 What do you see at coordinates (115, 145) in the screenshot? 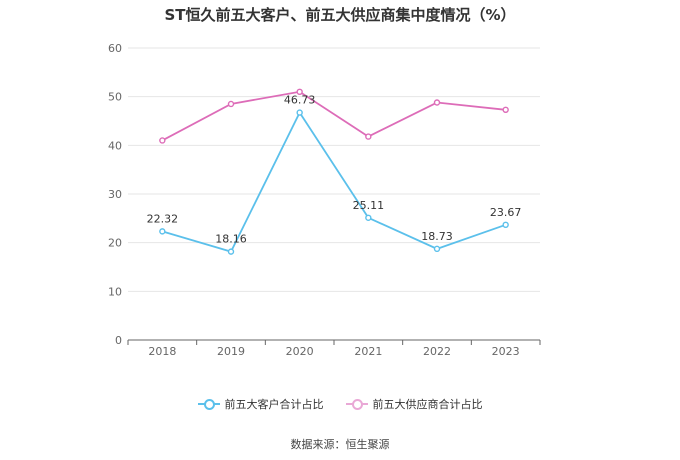
I see `y-tick-label: 40` at bounding box center [115, 145].